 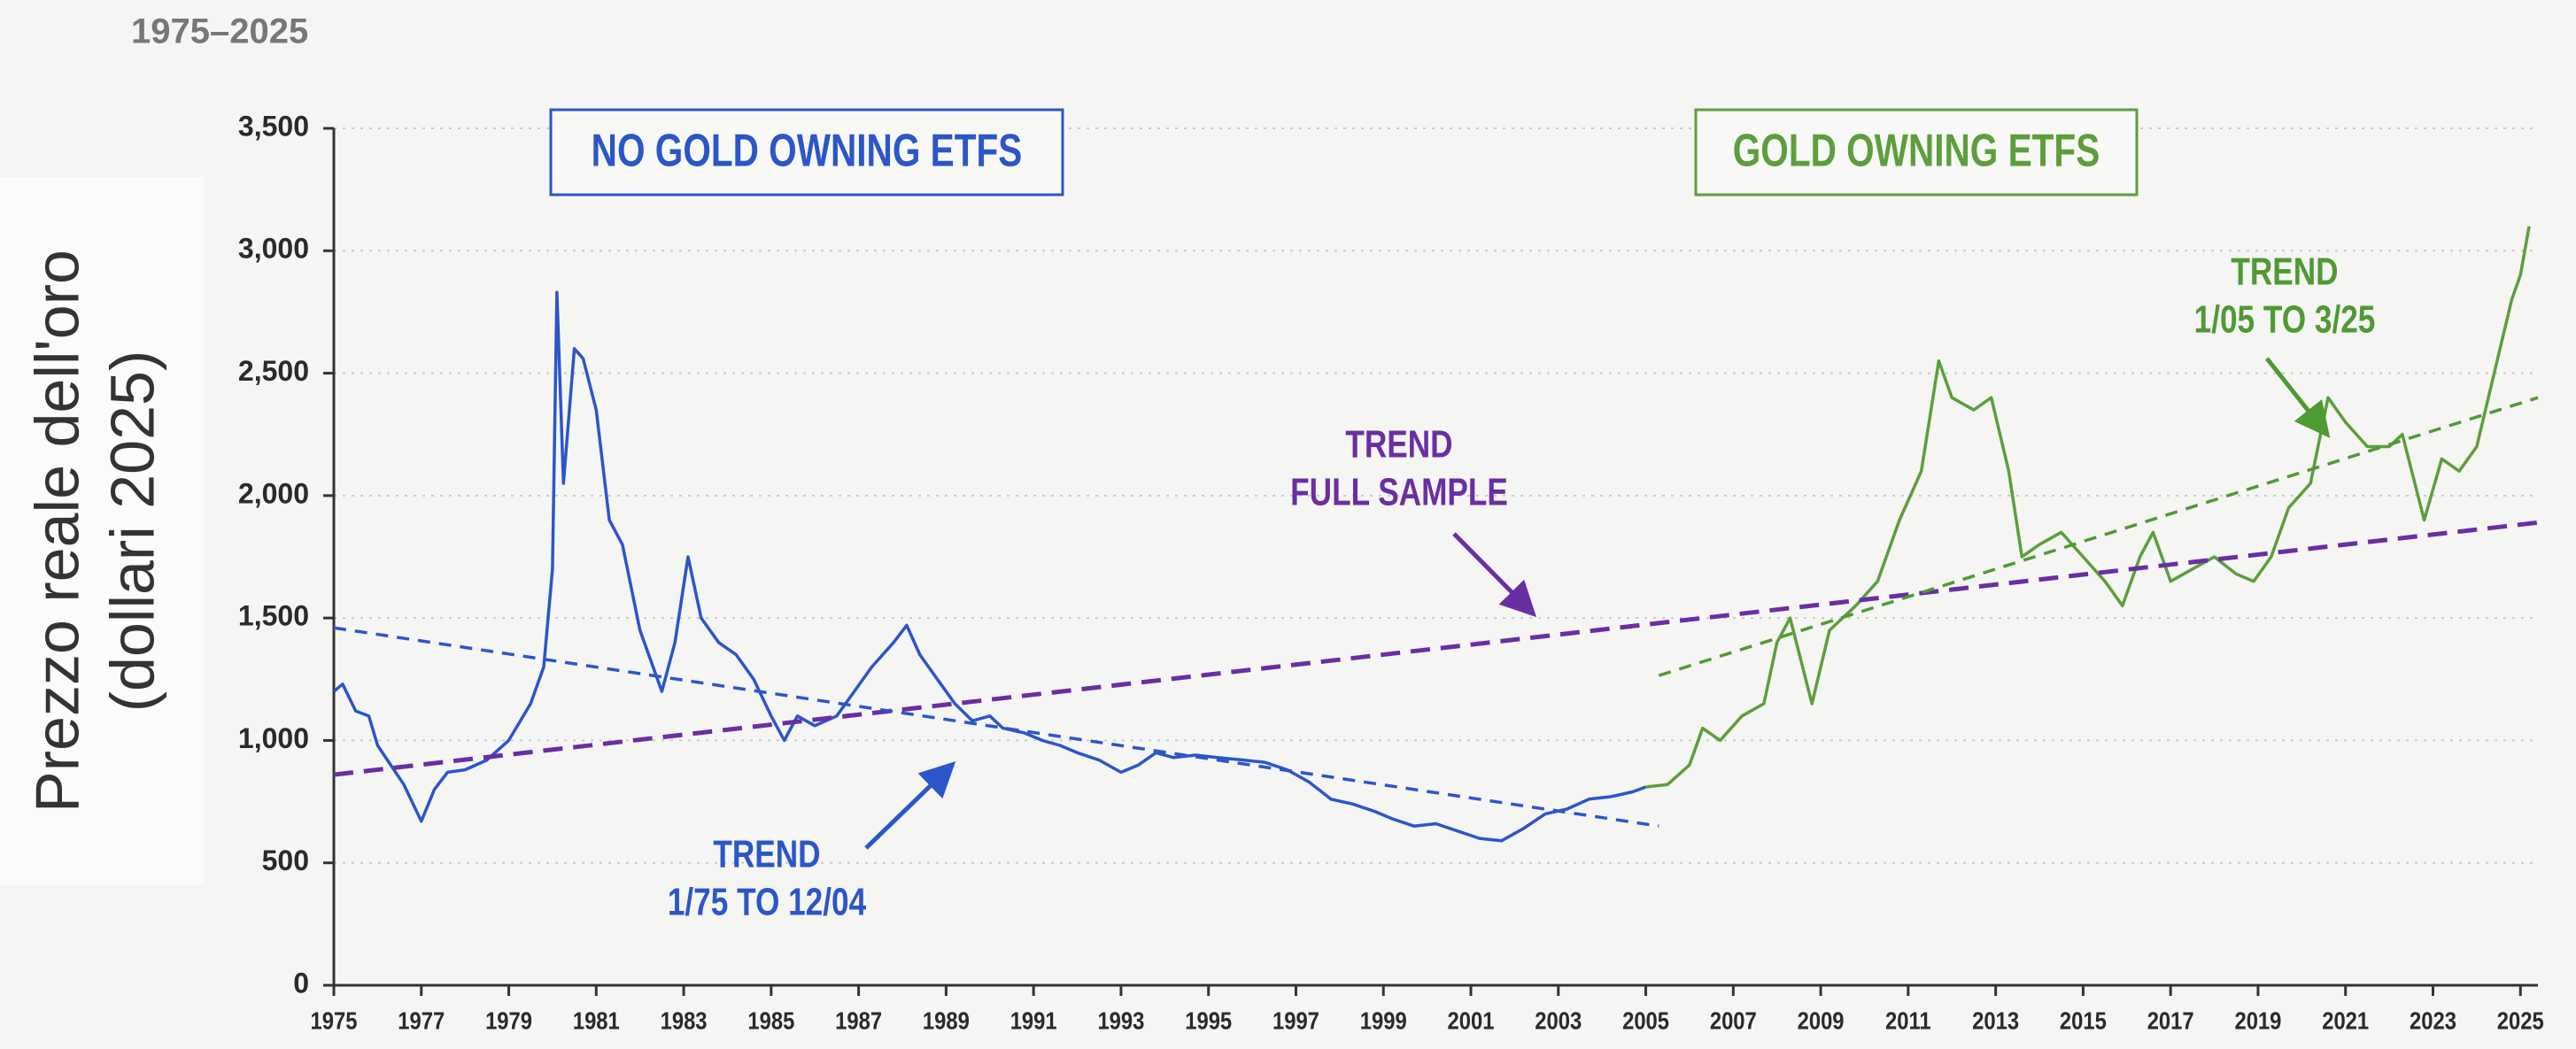 I want to click on x-tick-label: 2017, so click(x=2170, y=1021).